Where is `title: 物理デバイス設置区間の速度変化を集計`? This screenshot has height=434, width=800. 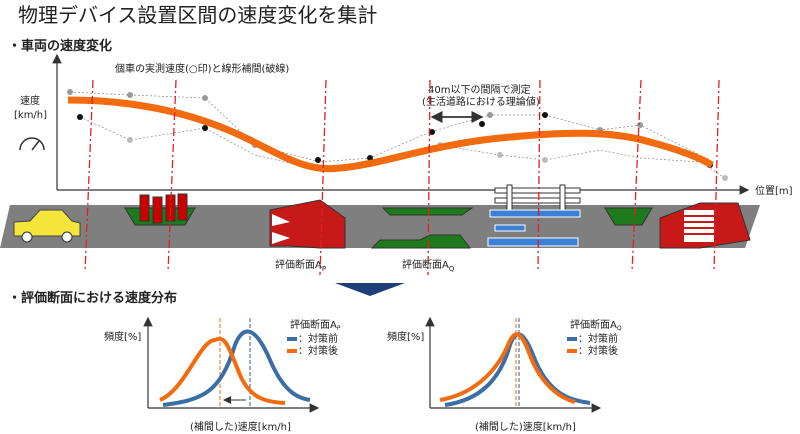
title: 物理デバイス設置区間の速度変化を集計 is located at coordinates (197, 15).